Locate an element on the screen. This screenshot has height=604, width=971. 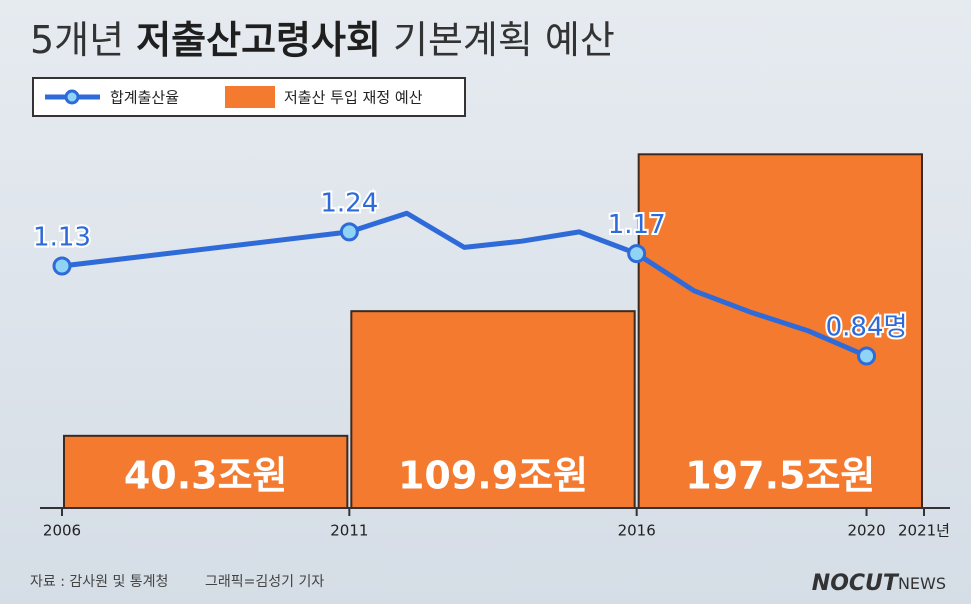
legend-label: 합계출산율 is located at coordinates (144, 98).